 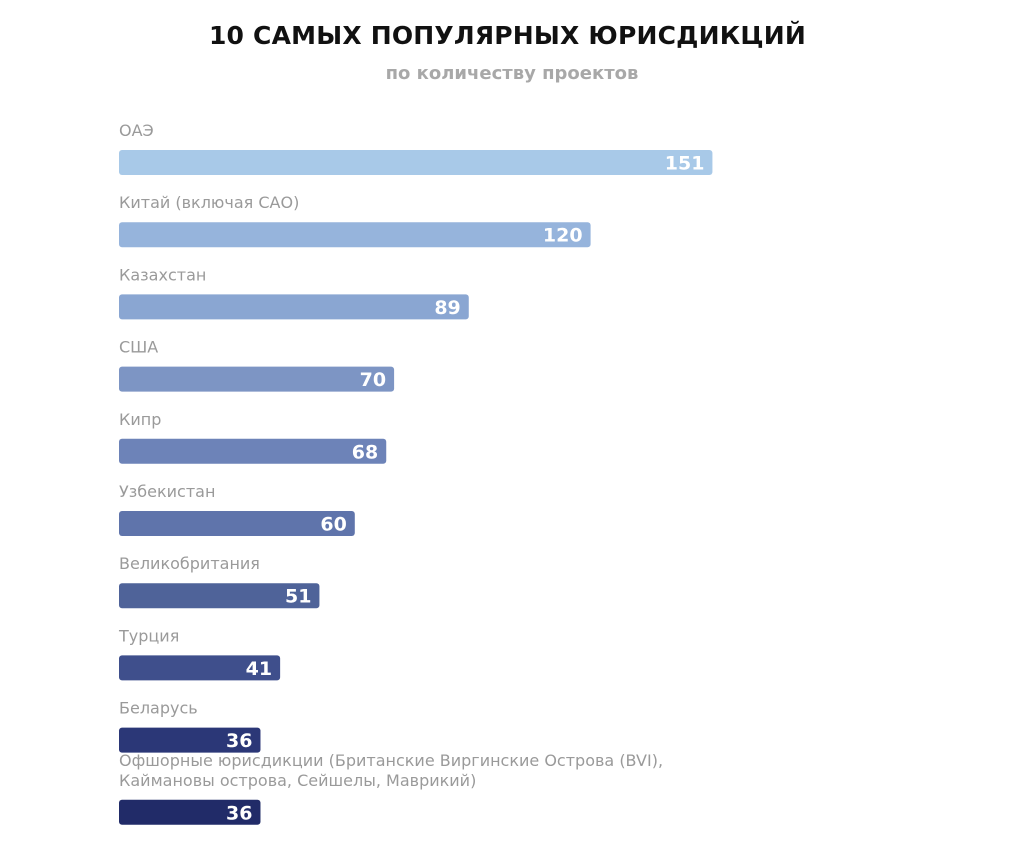 I want to click on category-label: Китай (включая САО), so click(x=209, y=202).